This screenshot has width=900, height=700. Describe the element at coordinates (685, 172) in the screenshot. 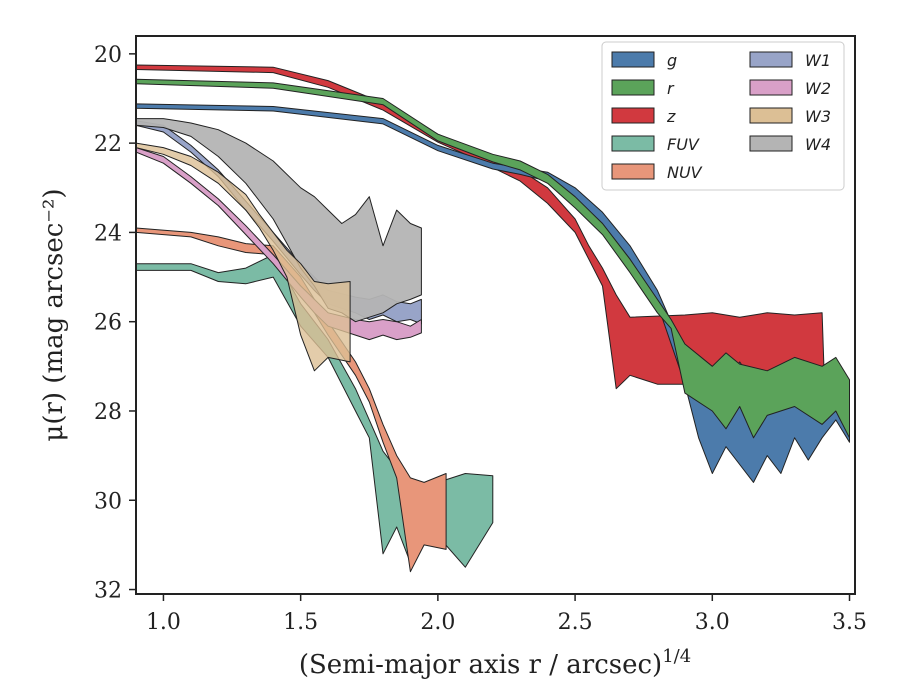

I see `legend-label-nuv: NUV` at that location.